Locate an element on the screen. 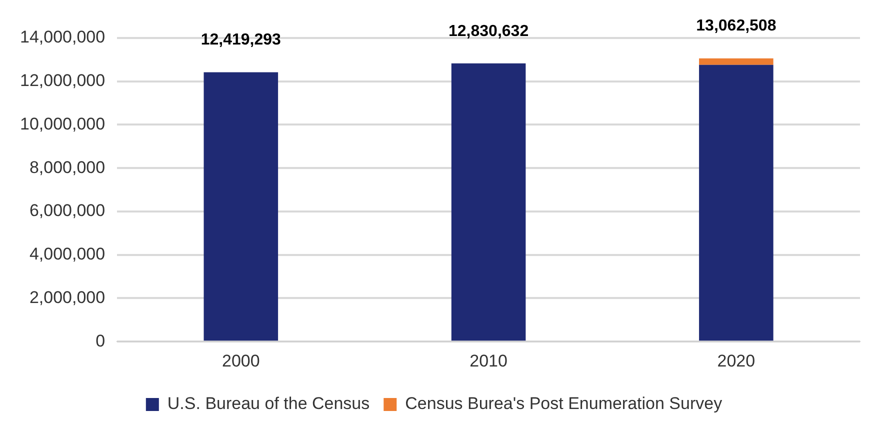 This screenshot has height=431, width=878. y-tick-label: 0 is located at coordinates (101, 340).